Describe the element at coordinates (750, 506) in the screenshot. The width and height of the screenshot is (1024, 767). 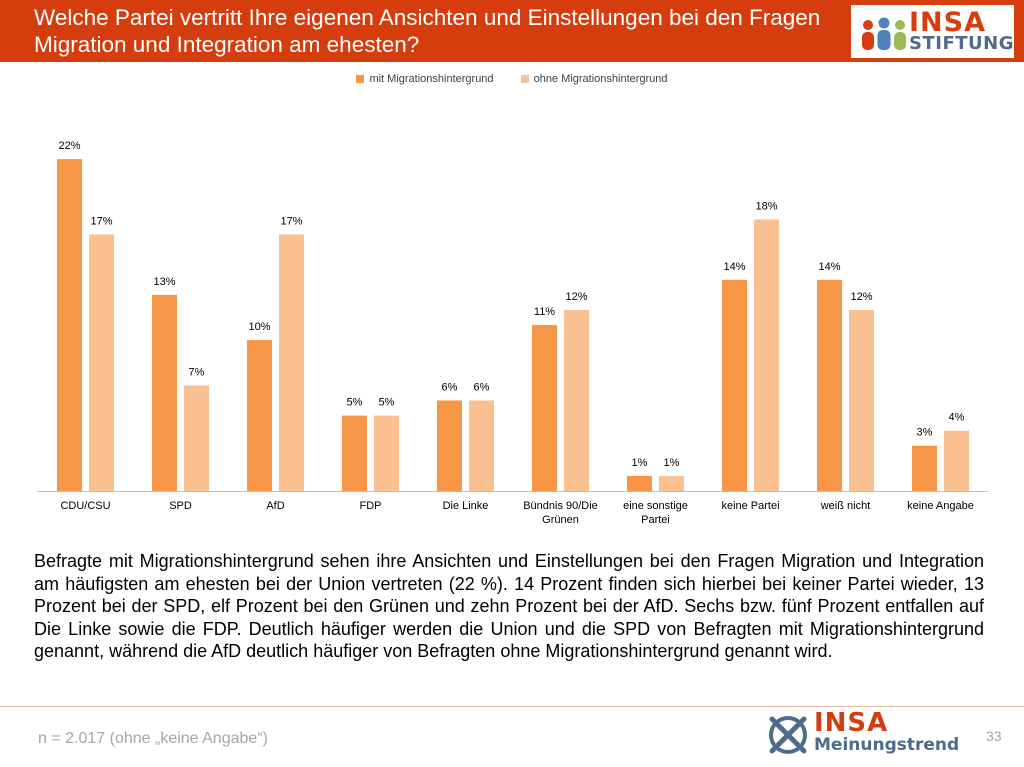
I see `category-label-8: keine Partei` at that location.